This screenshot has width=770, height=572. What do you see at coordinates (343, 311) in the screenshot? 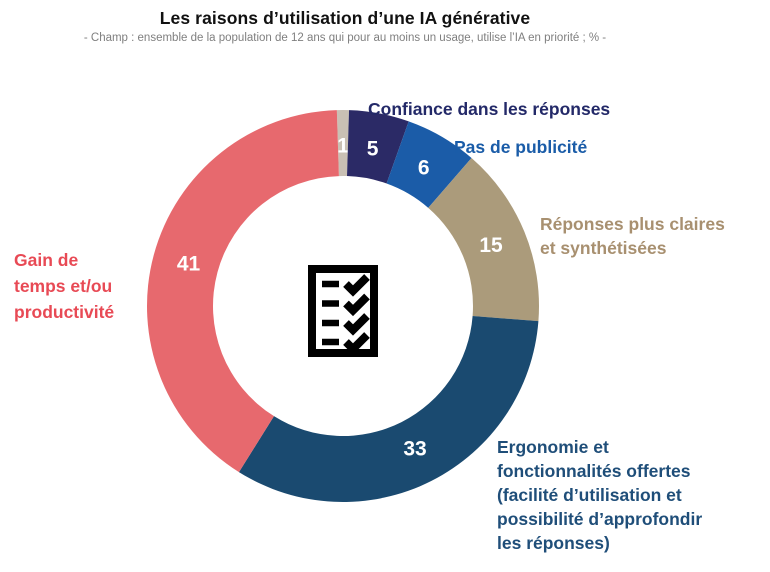
I see `checklist-icon` at bounding box center [343, 311].